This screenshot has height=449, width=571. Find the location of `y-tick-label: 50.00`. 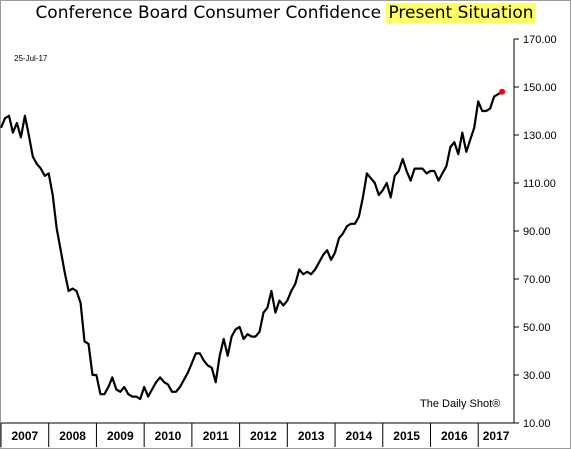

y-tick-label: 50.00 is located at coordinates (537, 328).